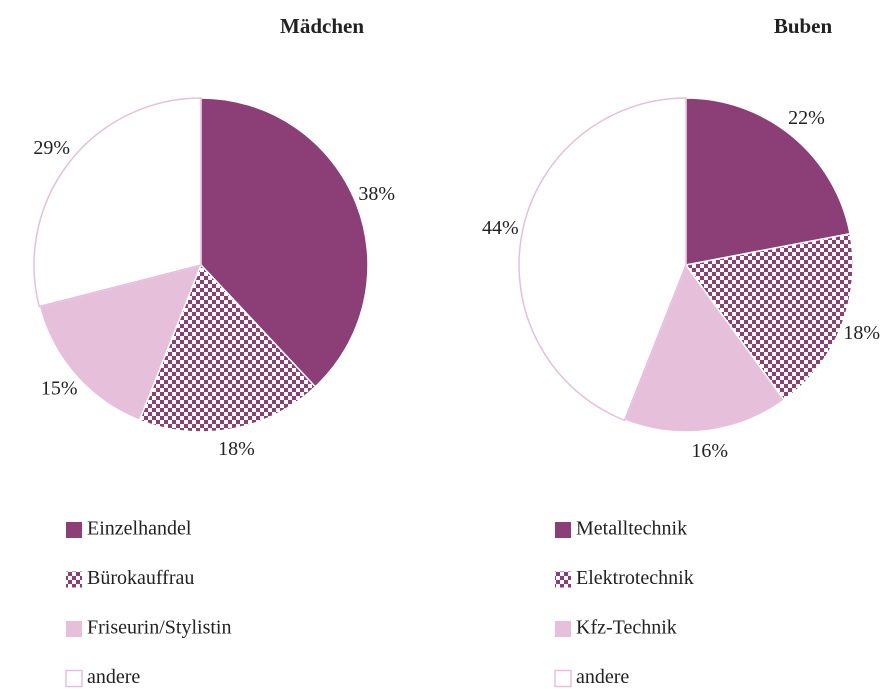 Image resolution: width=891 pixels, height=689 pixels. Describe the element at coordinates (626, 628) in the screenshot. I see `legend-label: Kfz-Technik` at that location.